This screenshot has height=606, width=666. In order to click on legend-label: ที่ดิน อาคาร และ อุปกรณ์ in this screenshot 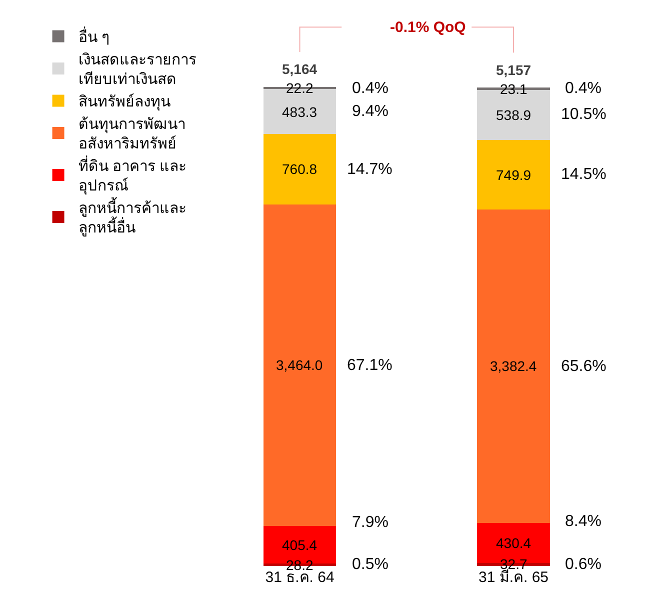, I will do `click(132, 175)`.